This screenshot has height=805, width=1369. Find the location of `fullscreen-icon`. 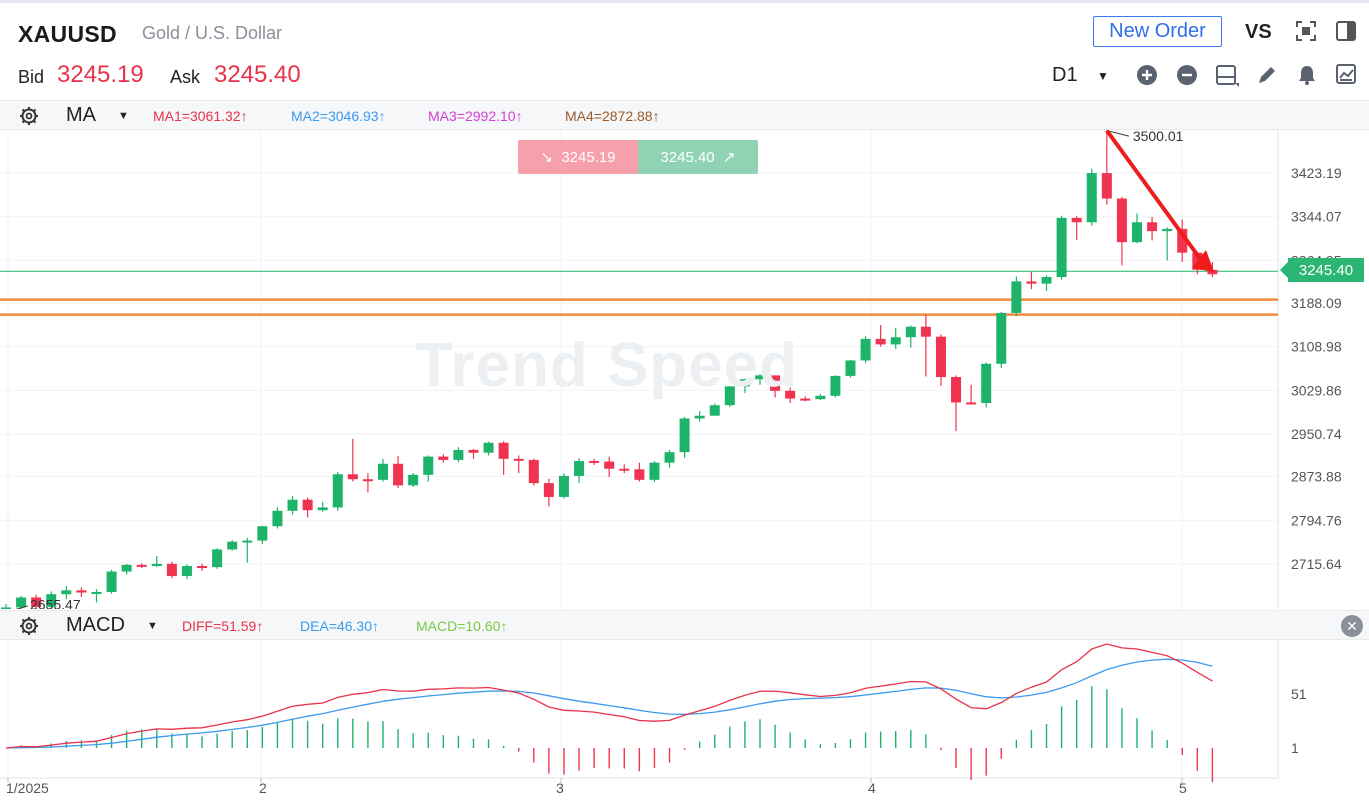

fullscreen-icon is located at coordinates (1306, 31).